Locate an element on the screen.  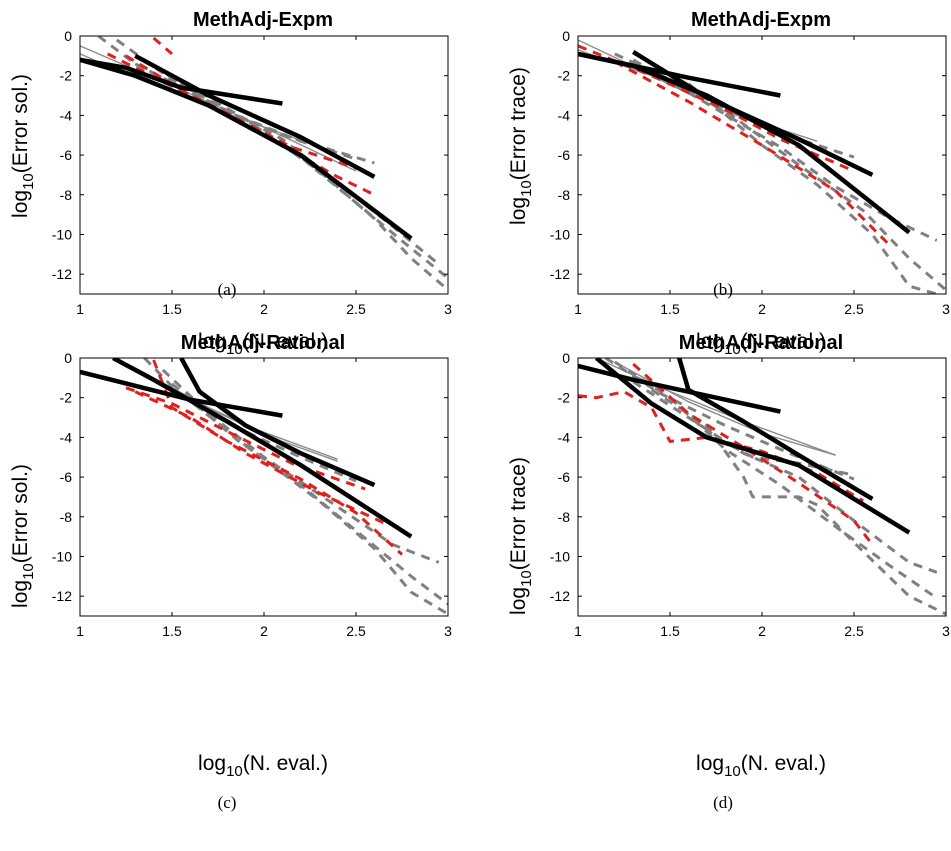
panel-caption: (a) is located at coordinates (227, 289).